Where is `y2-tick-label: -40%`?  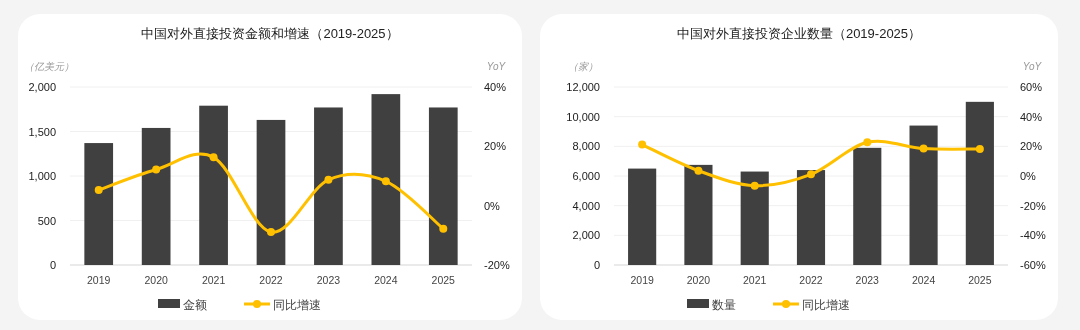 y2-tick-label: -40% is located at coordinates (1033, 235).